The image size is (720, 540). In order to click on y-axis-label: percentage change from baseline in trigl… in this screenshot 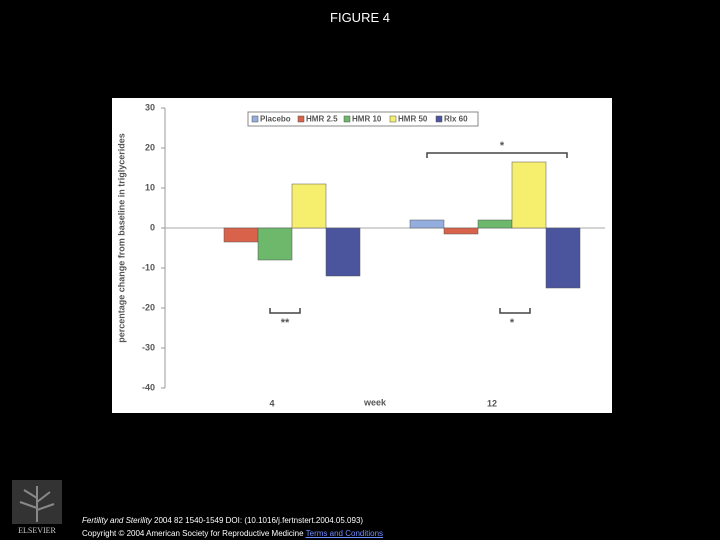, I will do `click(121, 238)`.